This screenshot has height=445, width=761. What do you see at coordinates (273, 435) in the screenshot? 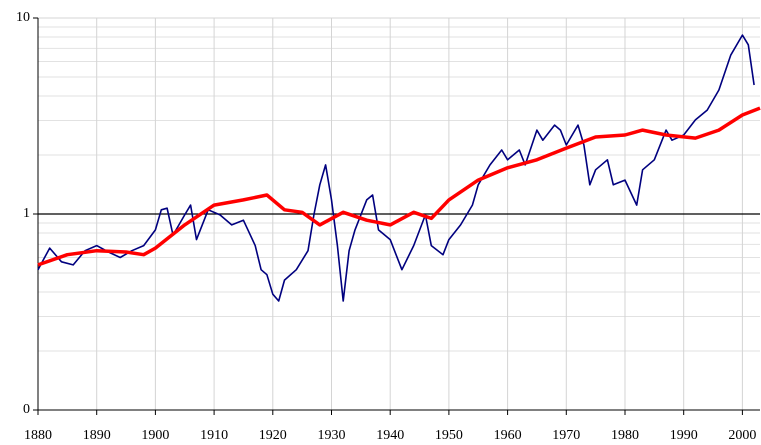
I see `x-tick-label: 1920` at bounding box center [273, 435].